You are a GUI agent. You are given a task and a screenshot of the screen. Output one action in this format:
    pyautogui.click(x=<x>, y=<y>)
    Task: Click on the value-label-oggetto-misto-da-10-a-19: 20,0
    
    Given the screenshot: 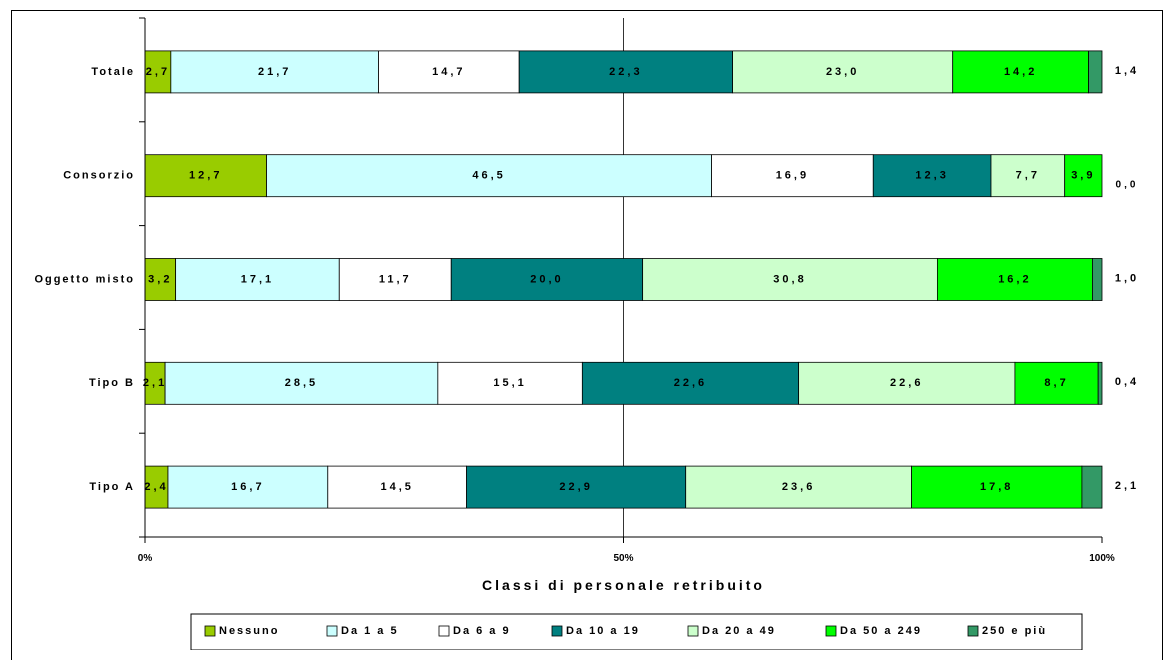 What is the action you would take?
    pyautogui.click(x=546, y=279)
    